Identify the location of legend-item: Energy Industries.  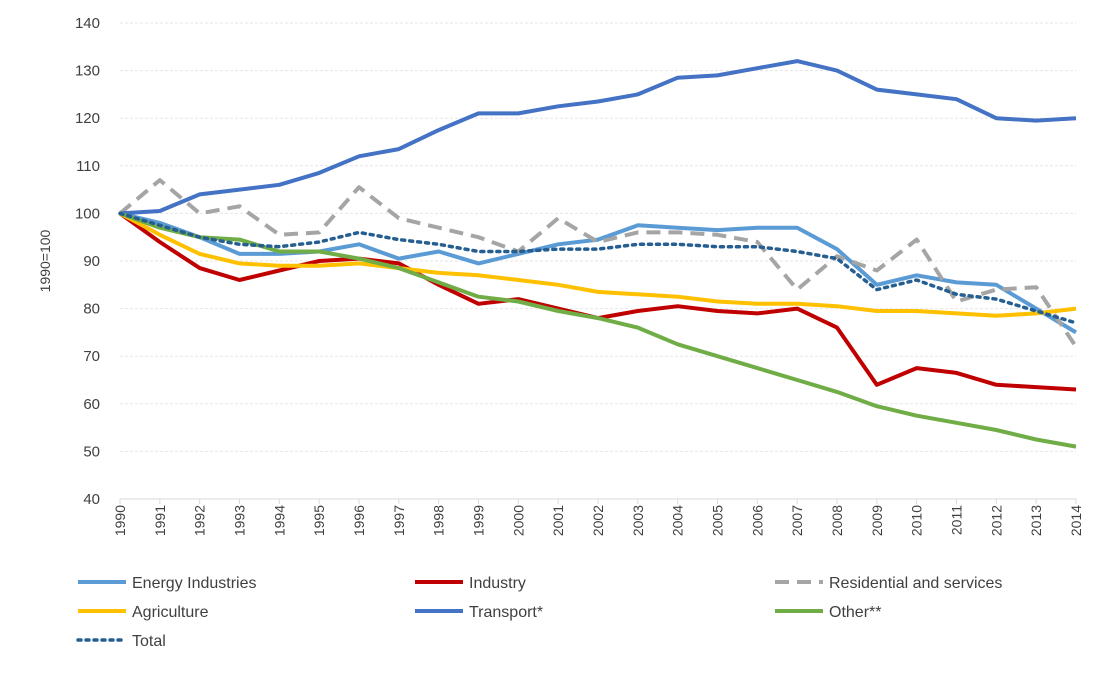
(167, 583).